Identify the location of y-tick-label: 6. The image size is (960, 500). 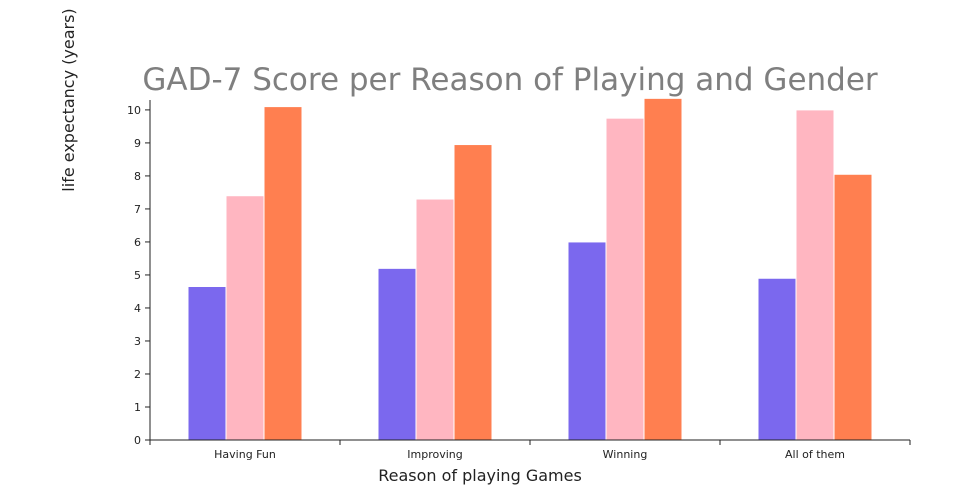
(137, 242).